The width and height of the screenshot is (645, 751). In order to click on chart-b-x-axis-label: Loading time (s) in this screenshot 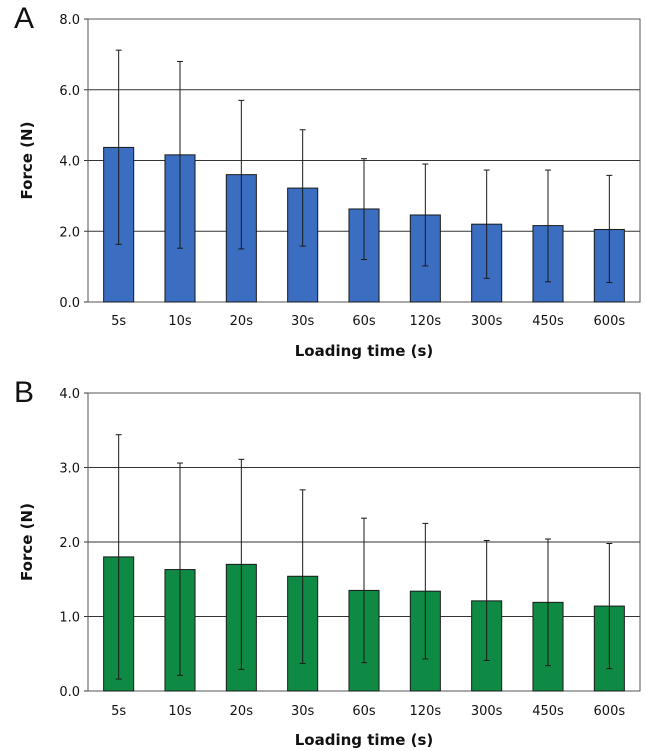, I will do `click(364, 740)`.